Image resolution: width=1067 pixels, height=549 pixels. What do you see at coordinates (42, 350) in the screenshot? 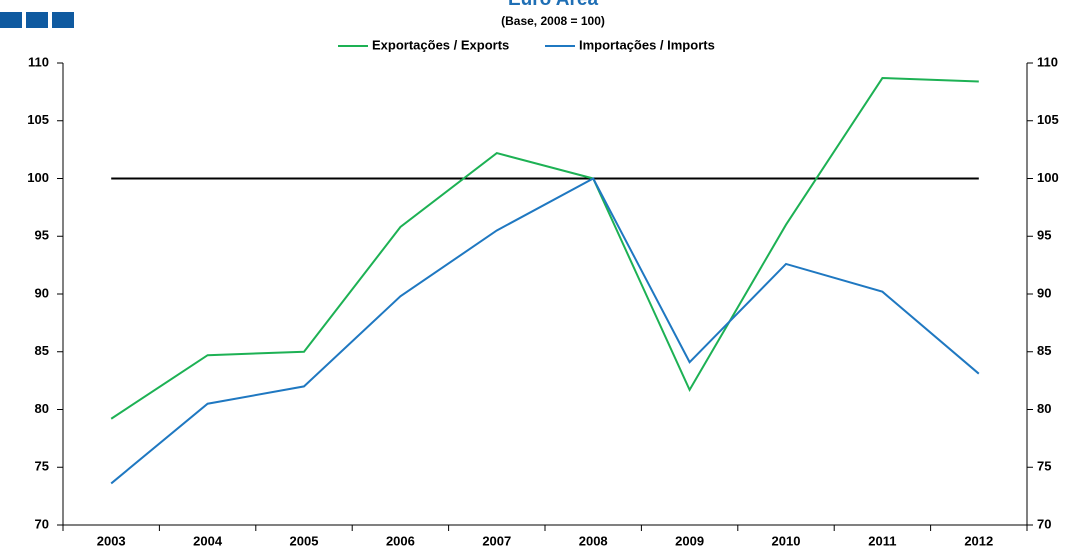
I see `y-tick-label: 85` at bounding box center [42, 350].